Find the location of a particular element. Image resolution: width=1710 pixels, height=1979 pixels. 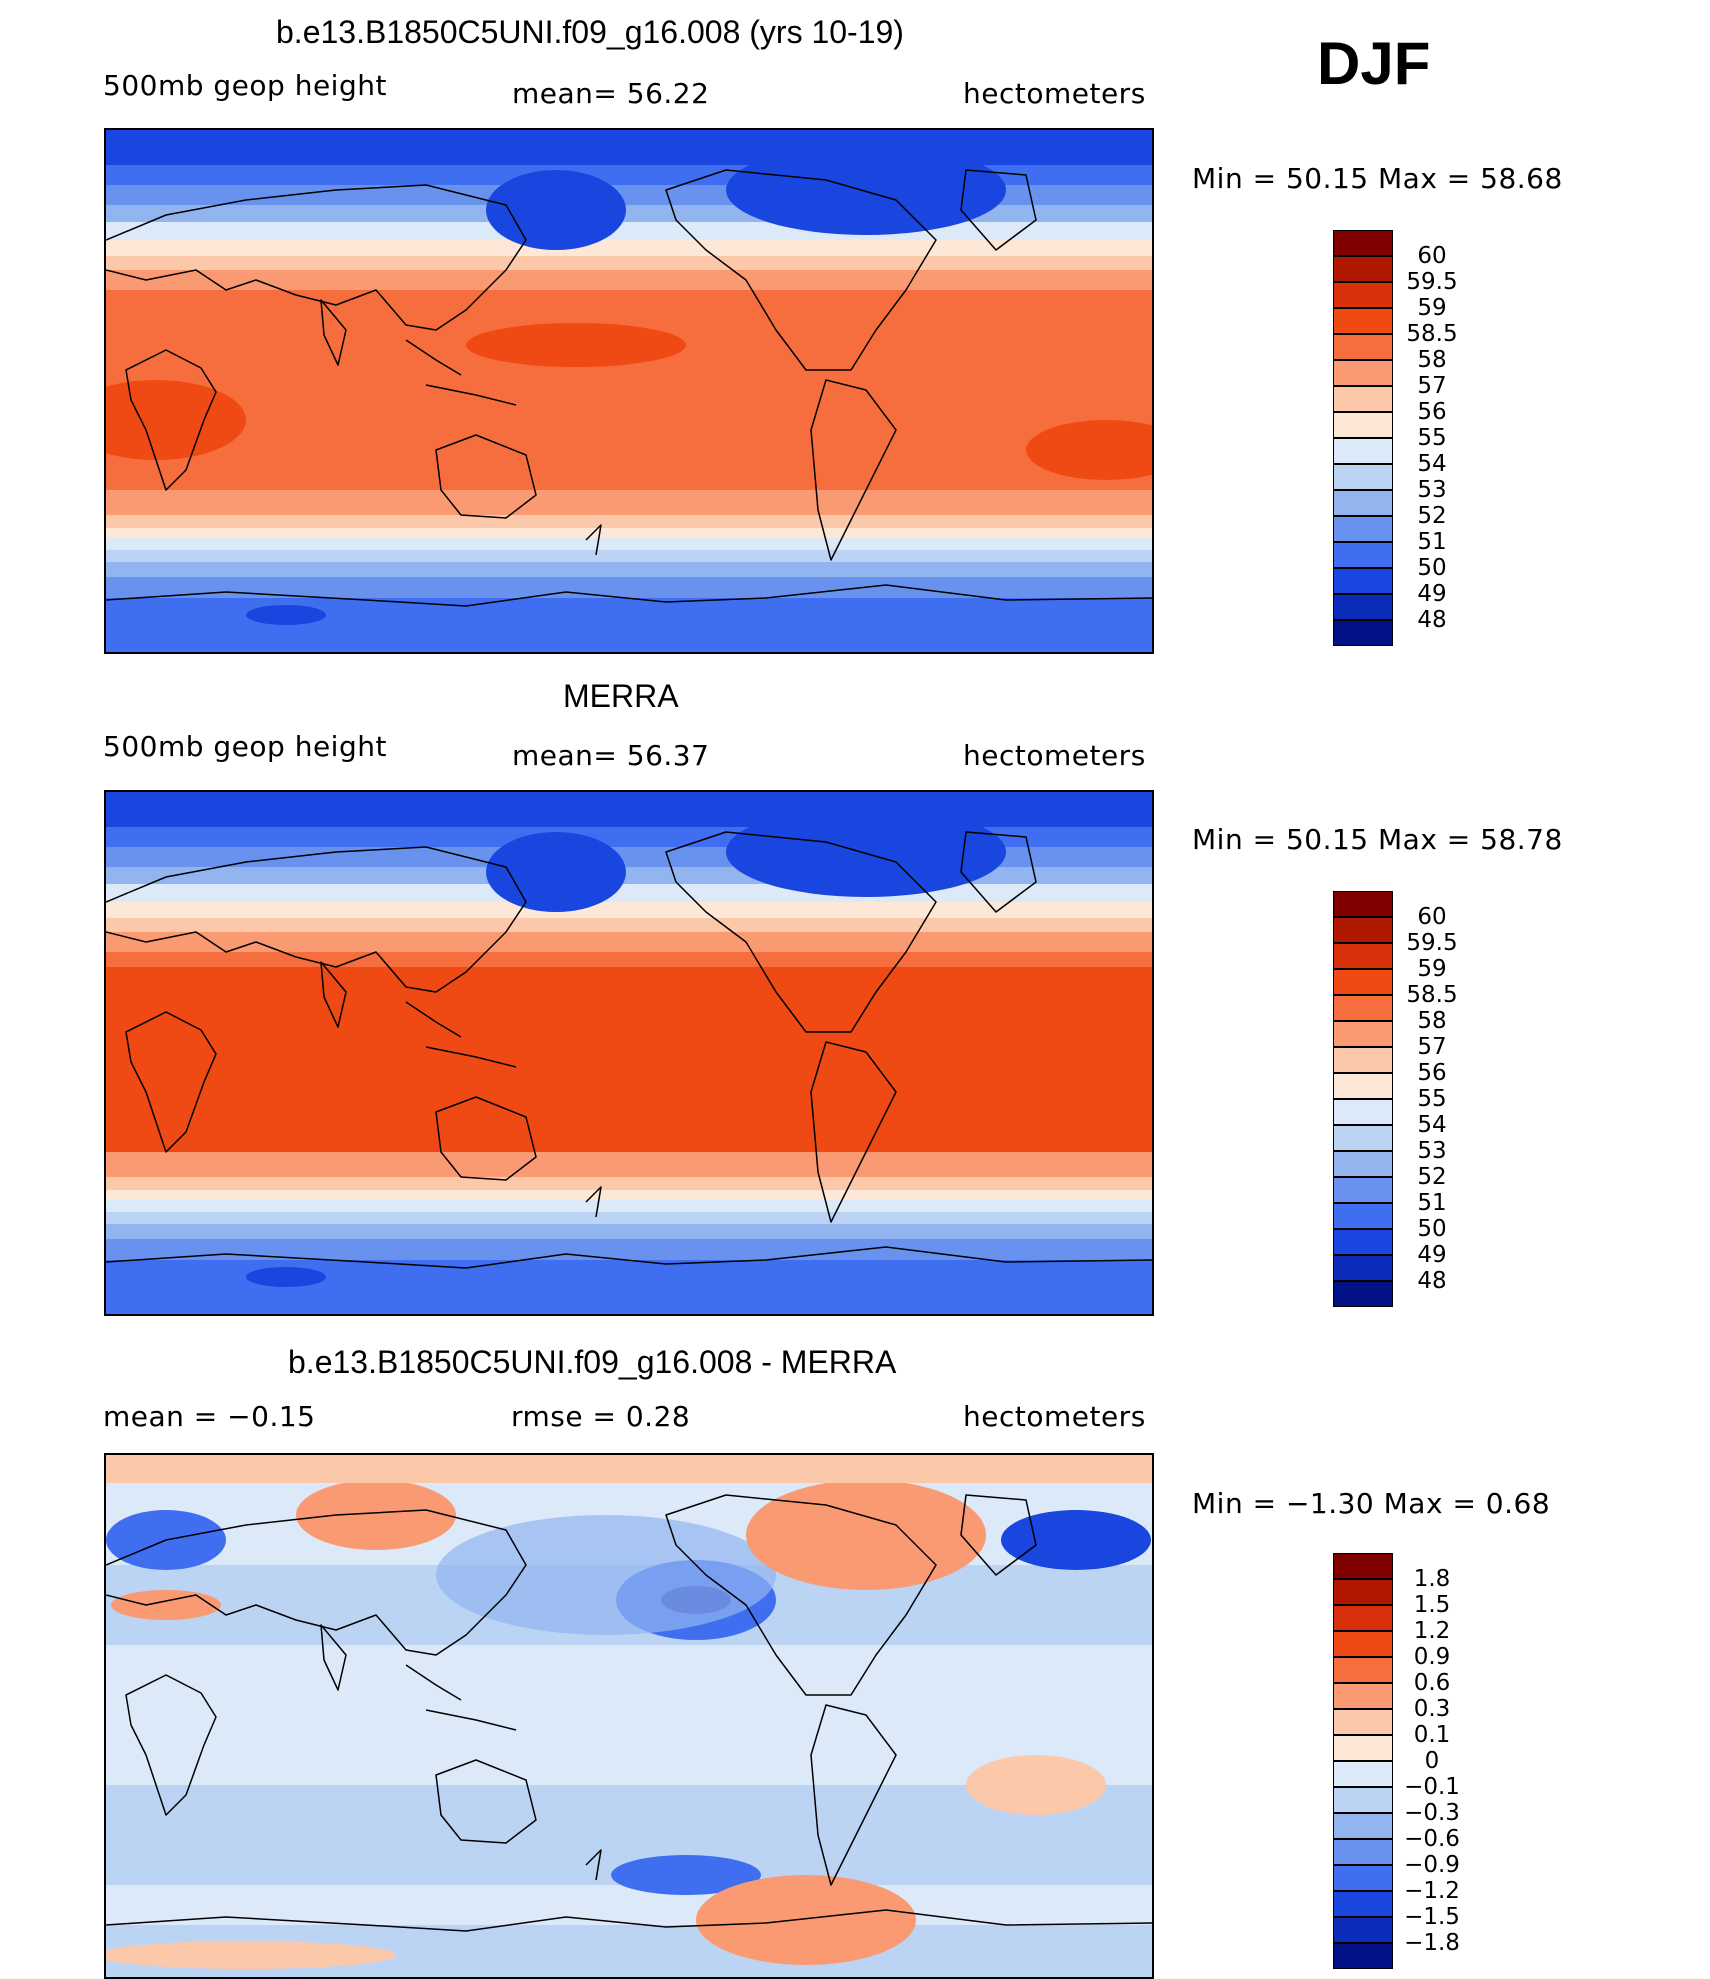

panel-1-colorbar: 60 59.5 59 58.5 58 57 56 55 54 53 52 51 50 49 48 is located at coordinates (1408, 438).